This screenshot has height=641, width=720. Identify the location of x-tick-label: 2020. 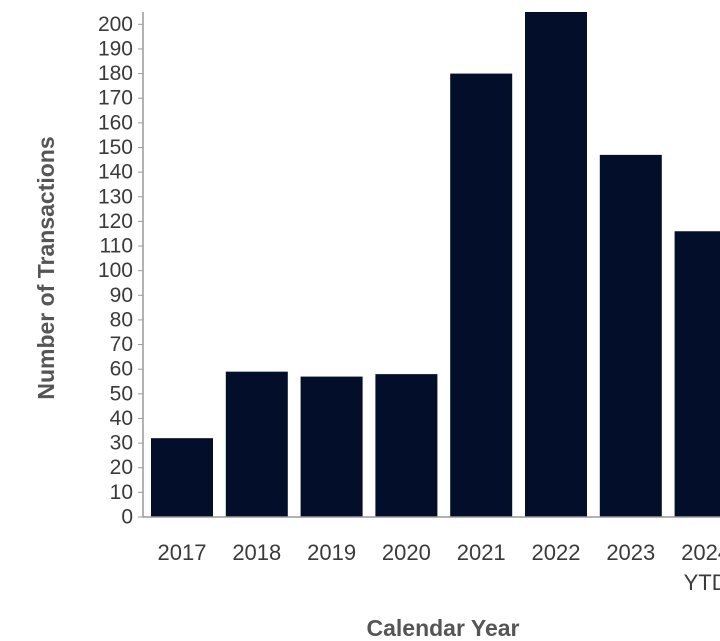
(406, 552).